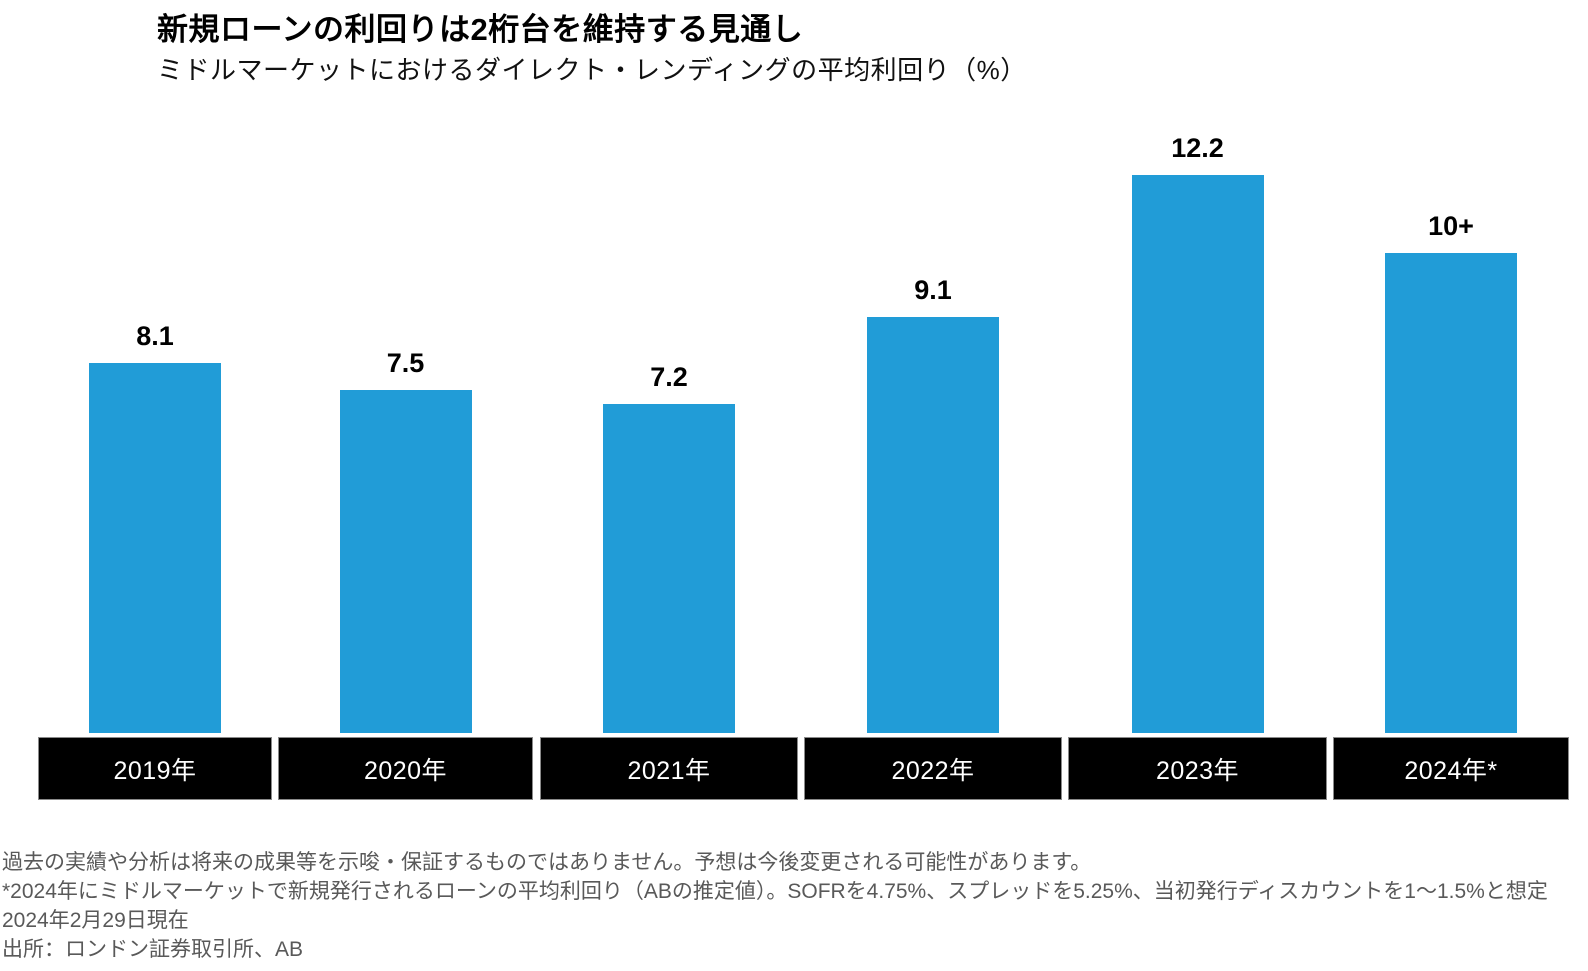 Image resolution: width=1588 pixels, height=971 pixels. I want to click on chart-subtitle: ミドルマーケットにおけるダイレクト・レンディングの平均利回り（%）, so click(592, 70).